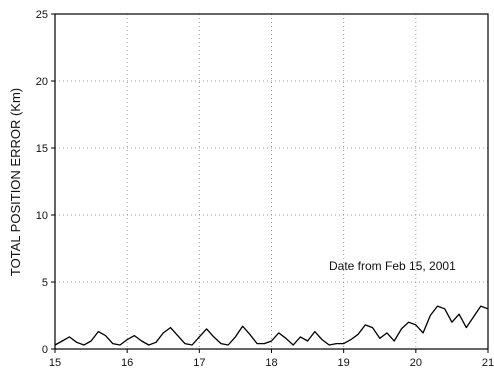 This screenshot has height=376, width=494. I want to click on series-layer, so click(271, 325).